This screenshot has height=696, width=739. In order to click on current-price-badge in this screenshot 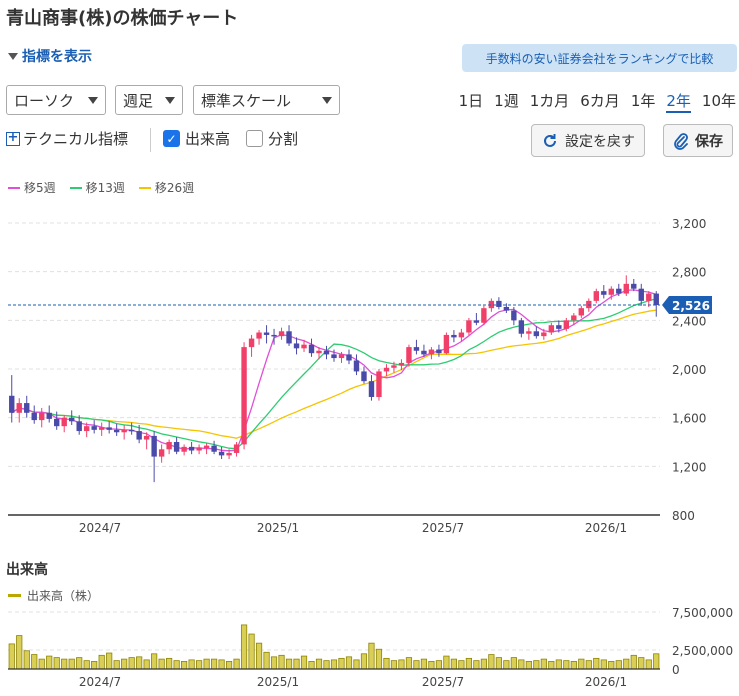, I will do `click(687, 305)`.